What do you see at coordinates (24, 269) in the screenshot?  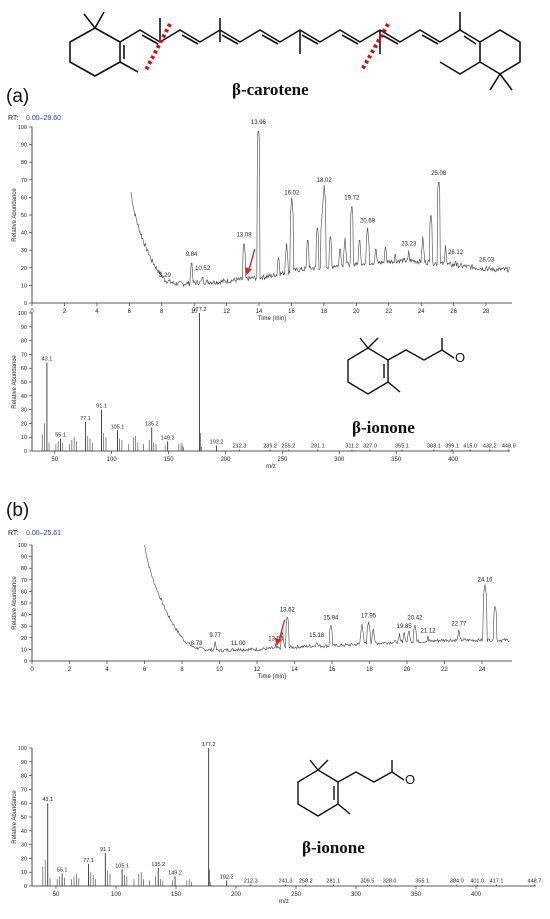 I see `chromatogram-a-ytick-label: 20` at bounding box center [24, 269].